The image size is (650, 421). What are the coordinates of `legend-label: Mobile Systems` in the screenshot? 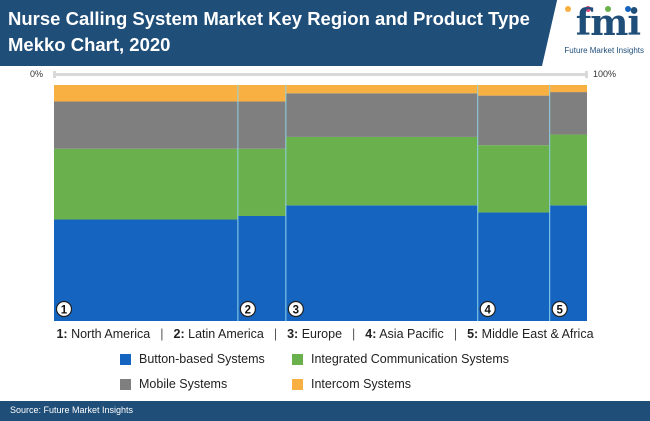 It's located at (183, 384).